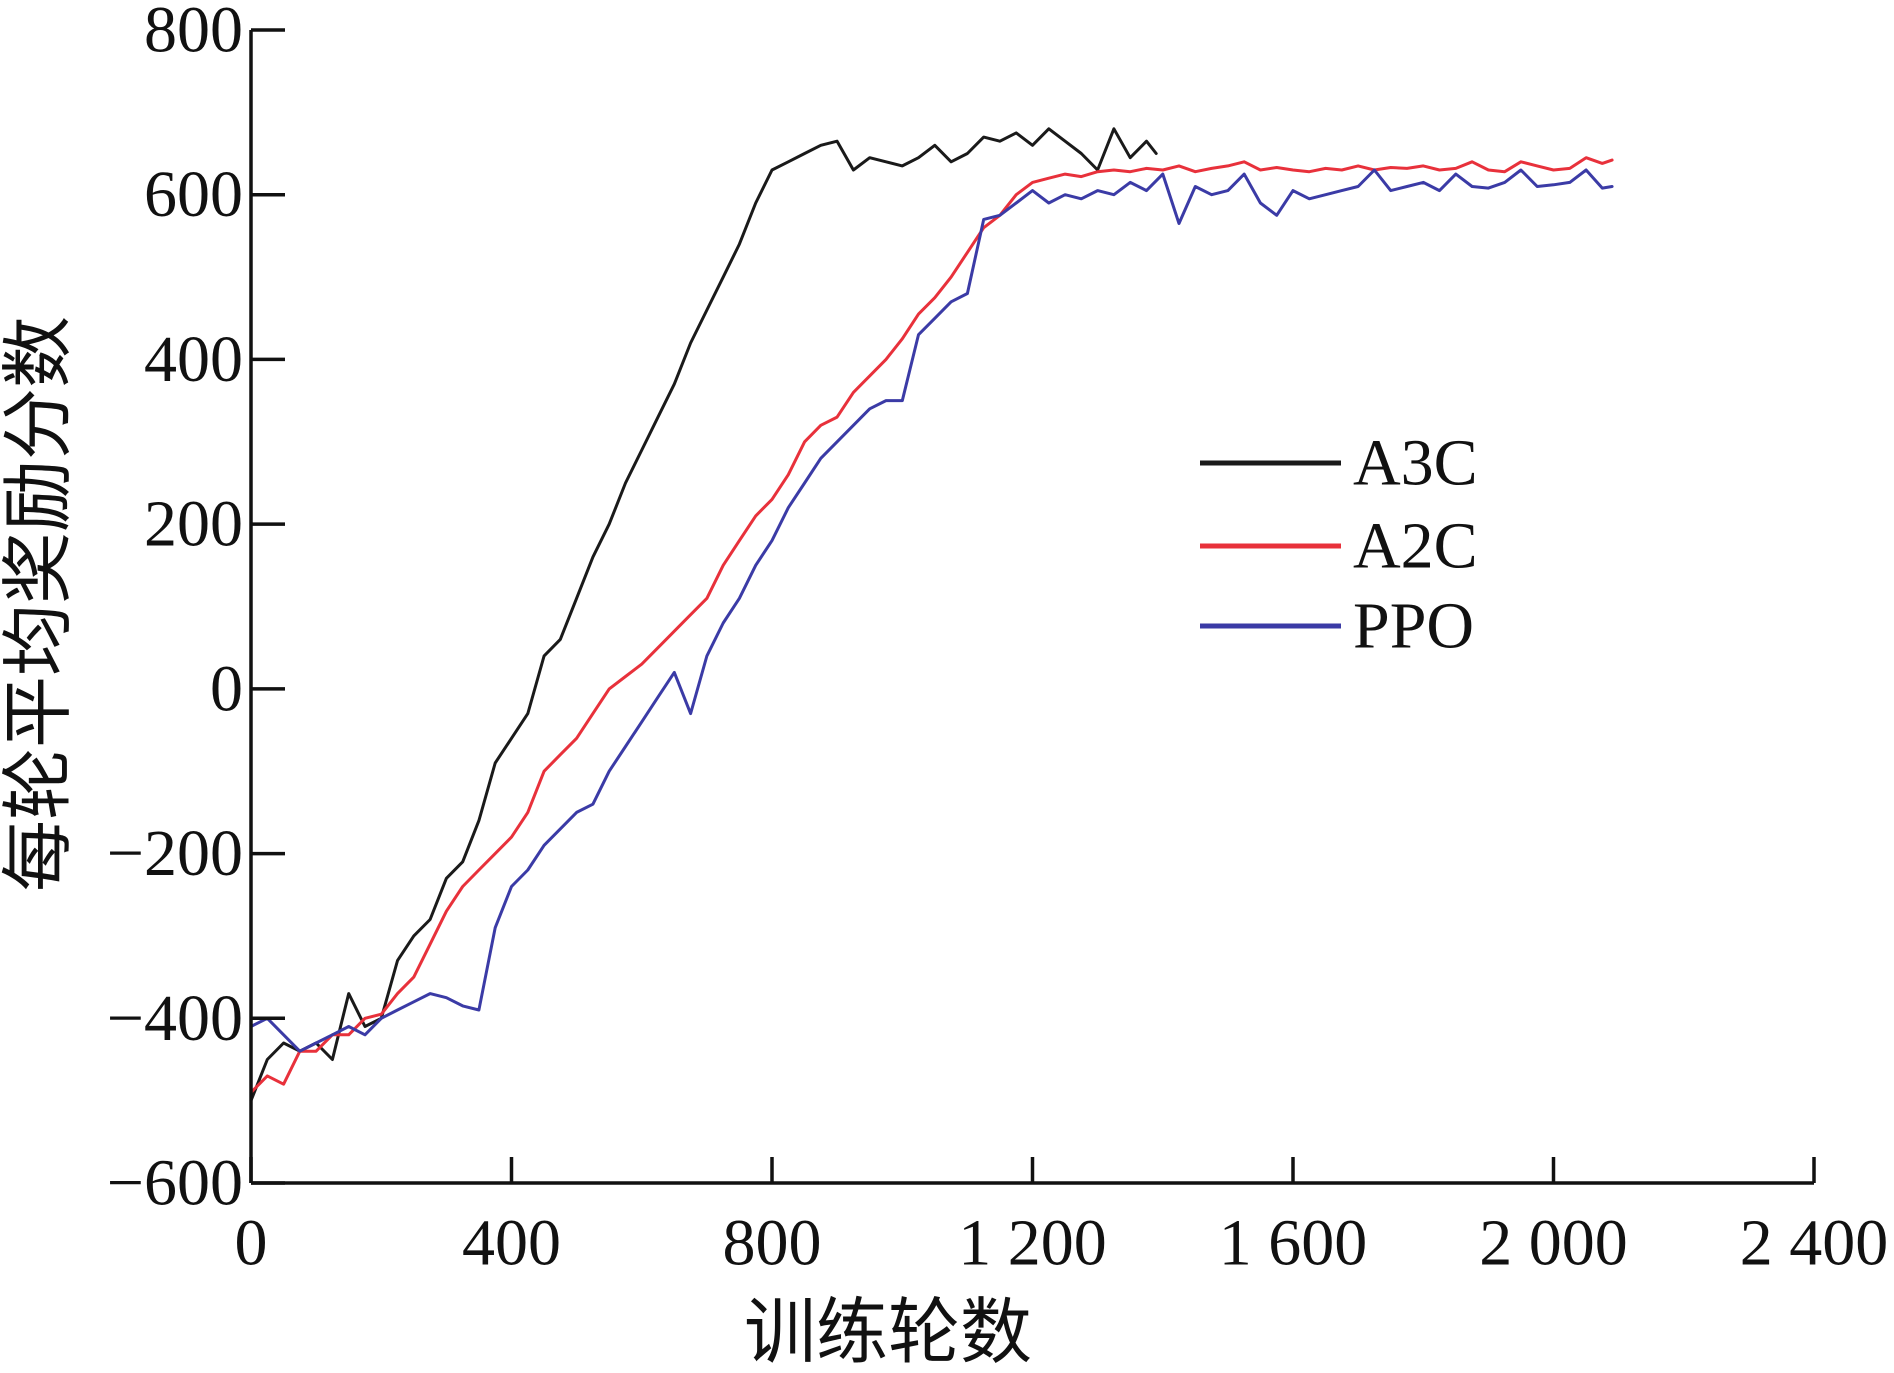  I want to click on y-tick-label: −600, so click(175, 1183).